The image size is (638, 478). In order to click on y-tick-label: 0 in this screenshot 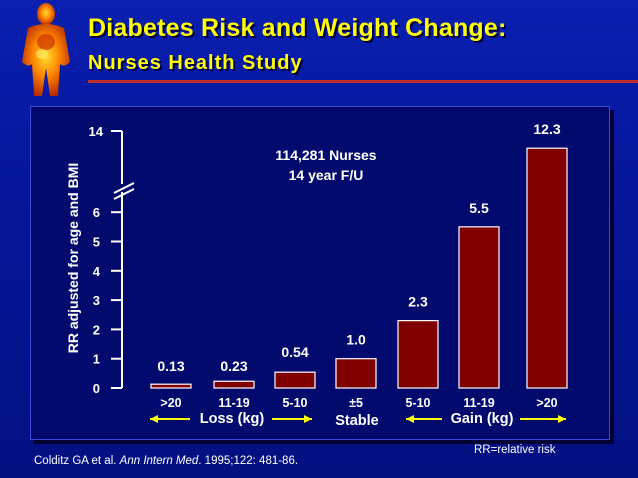, I will do `click(96, 388)`.